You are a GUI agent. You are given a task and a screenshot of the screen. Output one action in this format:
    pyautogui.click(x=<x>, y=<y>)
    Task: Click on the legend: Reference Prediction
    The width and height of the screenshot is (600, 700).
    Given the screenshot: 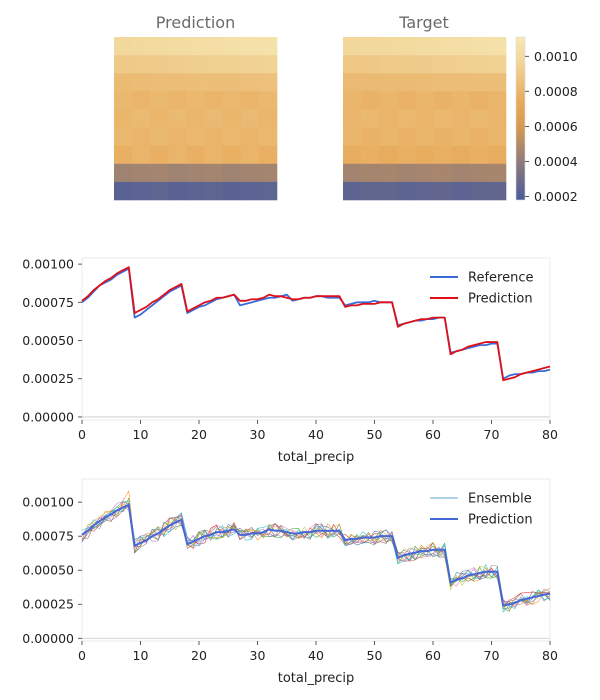 What is the action you would take?
    pyautogui.click(x=481, y=289)
    